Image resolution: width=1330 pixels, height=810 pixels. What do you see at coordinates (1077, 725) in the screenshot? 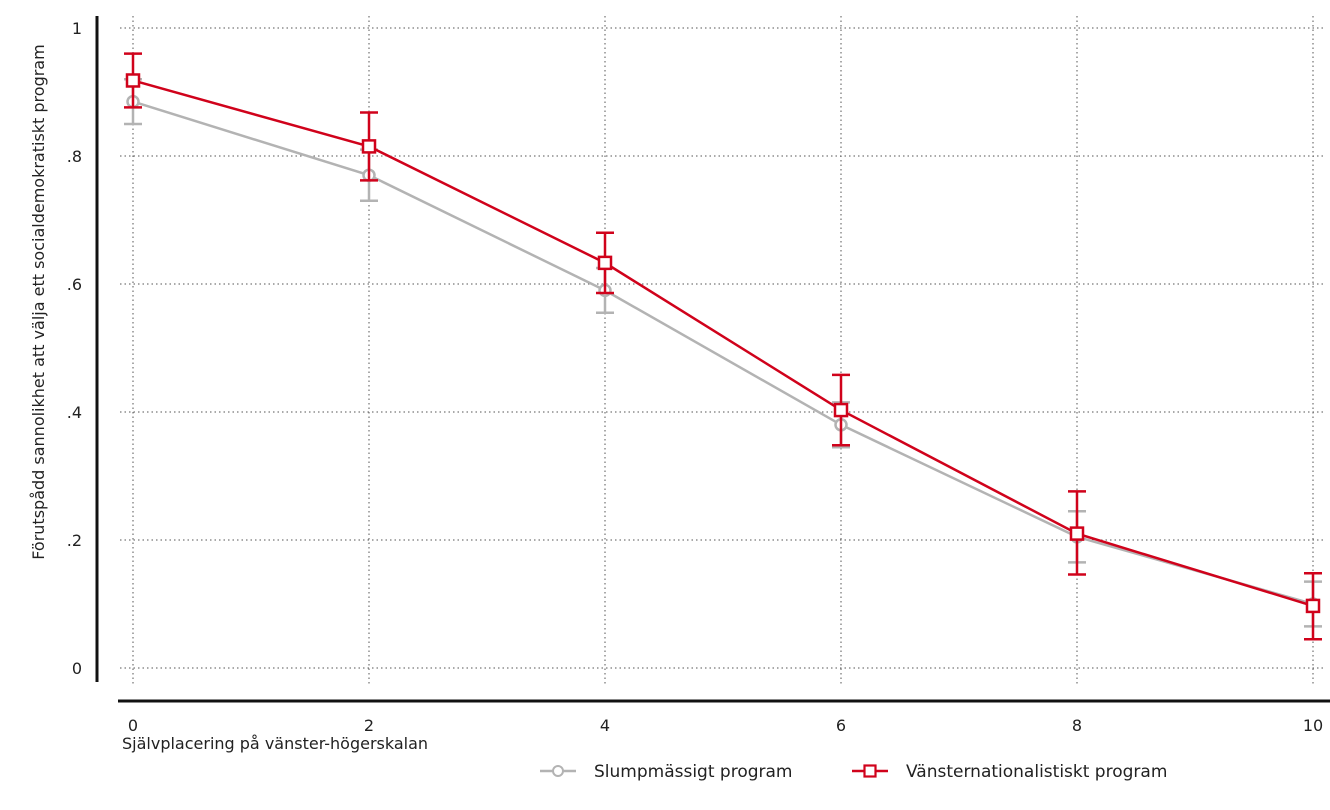
I see `x-tick-label: 8` at bounding box center [1077, 725].